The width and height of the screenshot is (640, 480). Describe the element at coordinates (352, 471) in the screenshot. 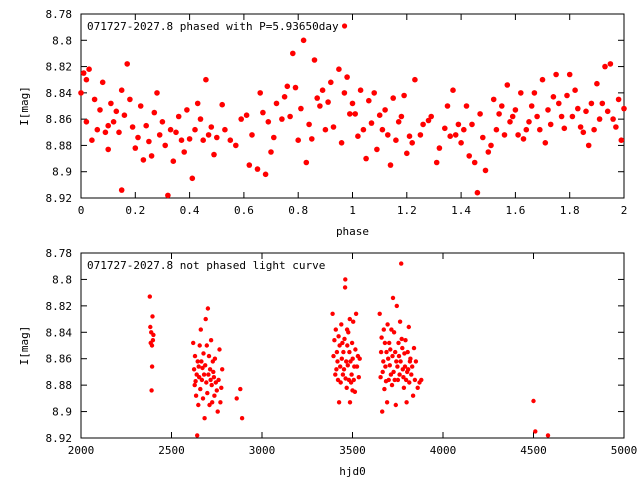

I see `x-axis-label: hjd0` at that location.